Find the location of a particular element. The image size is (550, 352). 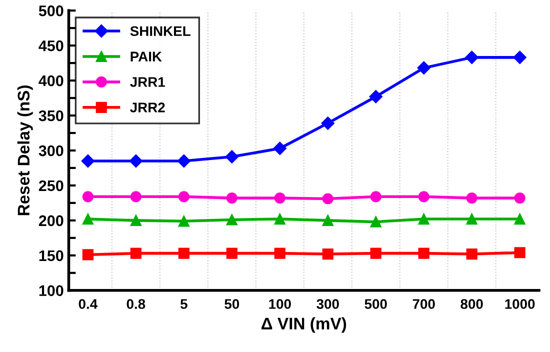

legend-label: JRR1 is located at coordinates (147, 82).